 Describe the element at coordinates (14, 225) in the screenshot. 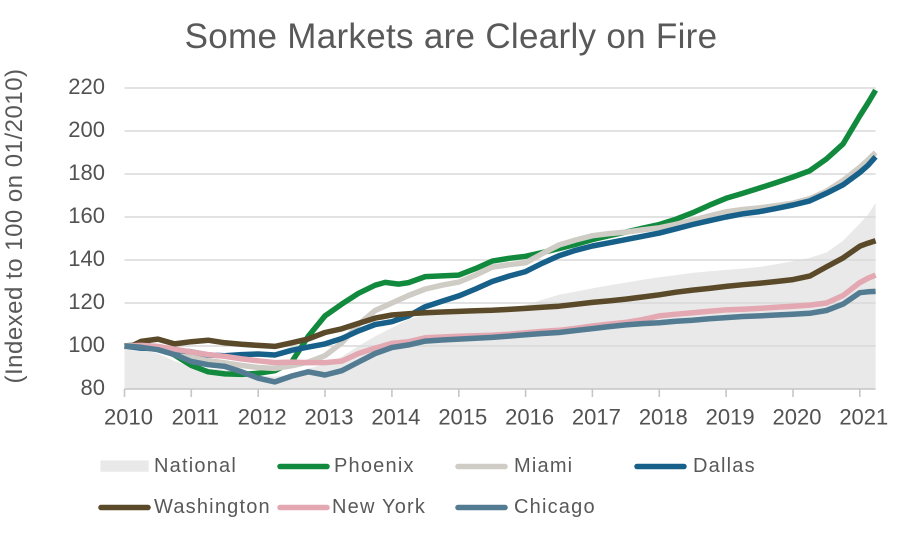

I see `svg-text: (Indexed to 100 on 01/2010)` at that location.